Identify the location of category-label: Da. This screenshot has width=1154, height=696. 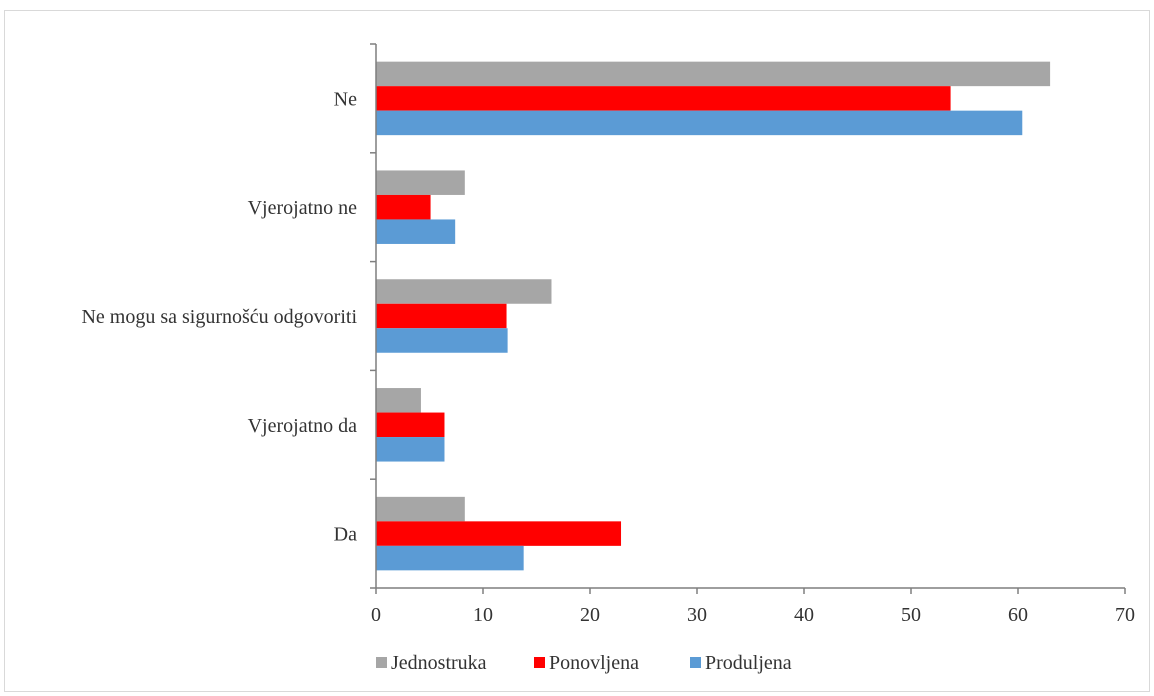
(345, 535).